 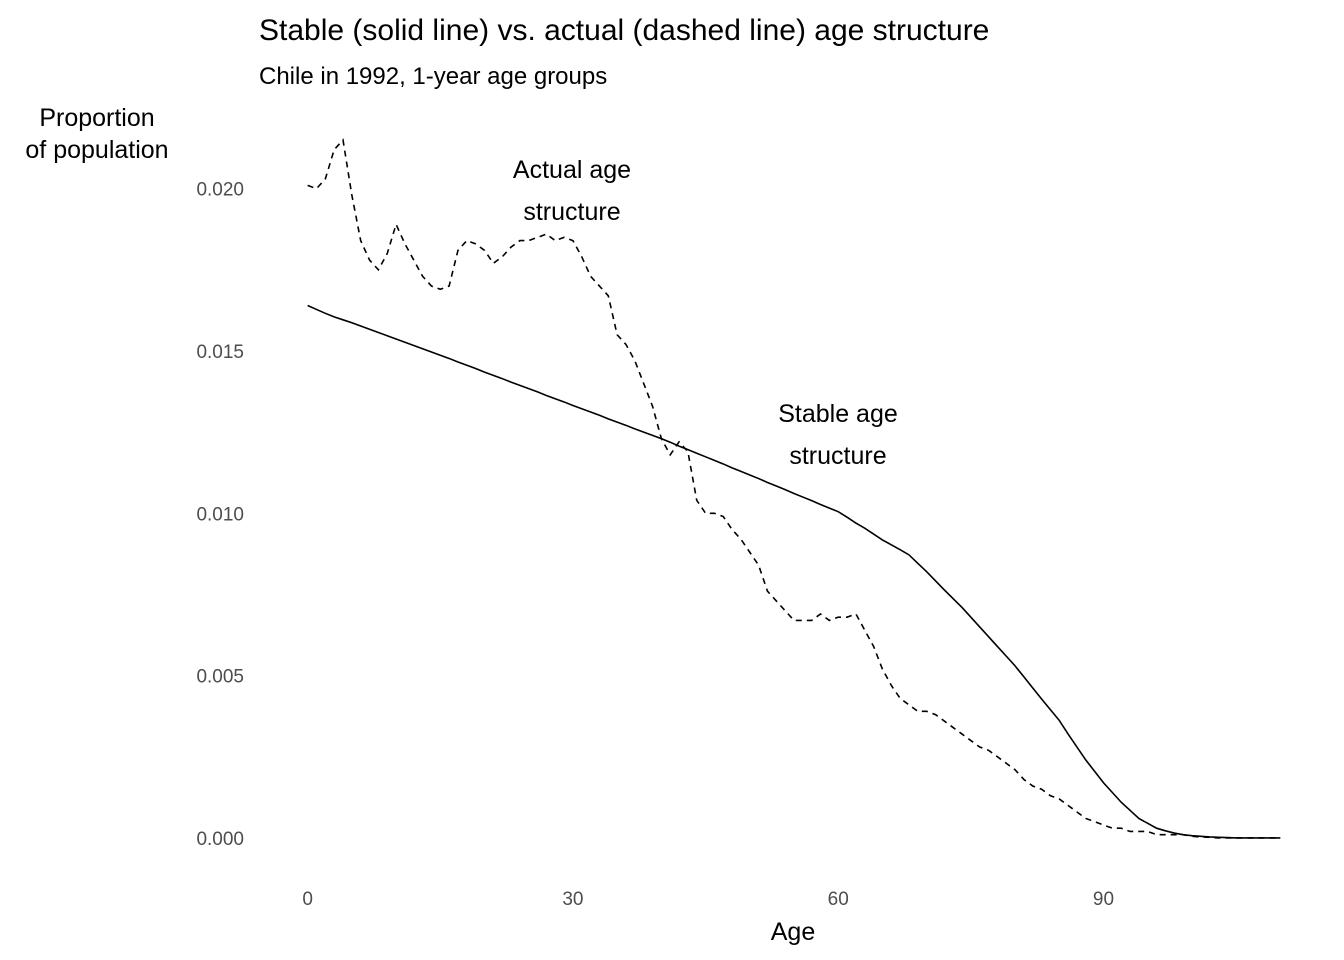 I want to click on x-tick-label: 90, so click(x=1103, y=899).